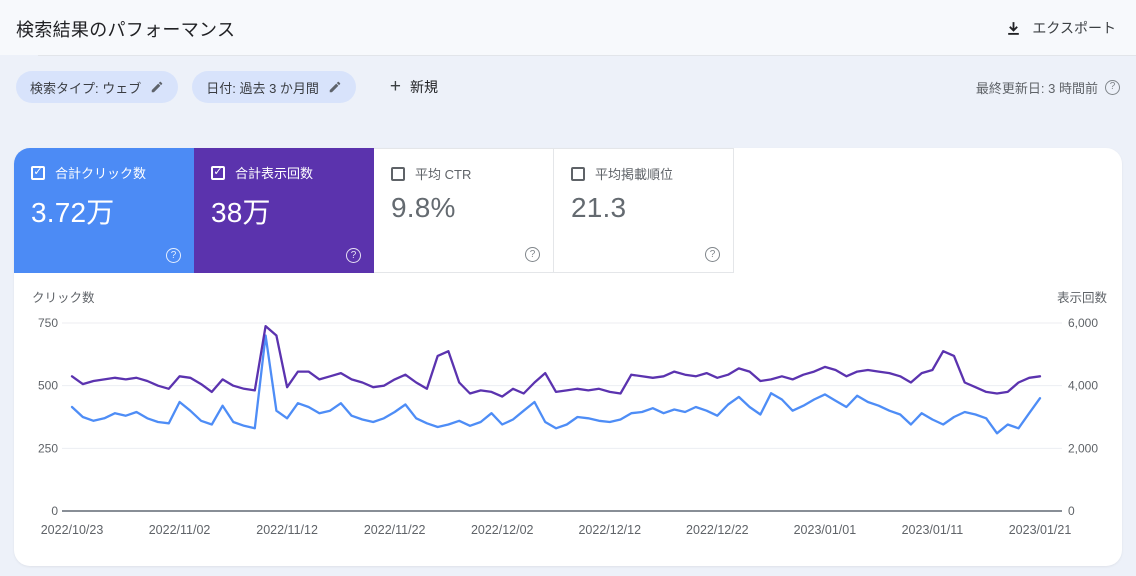 The width and height of the screenshot is (1136, 576). I want to click on x-axis-tick: 2023/01/11, so click(933, 530).